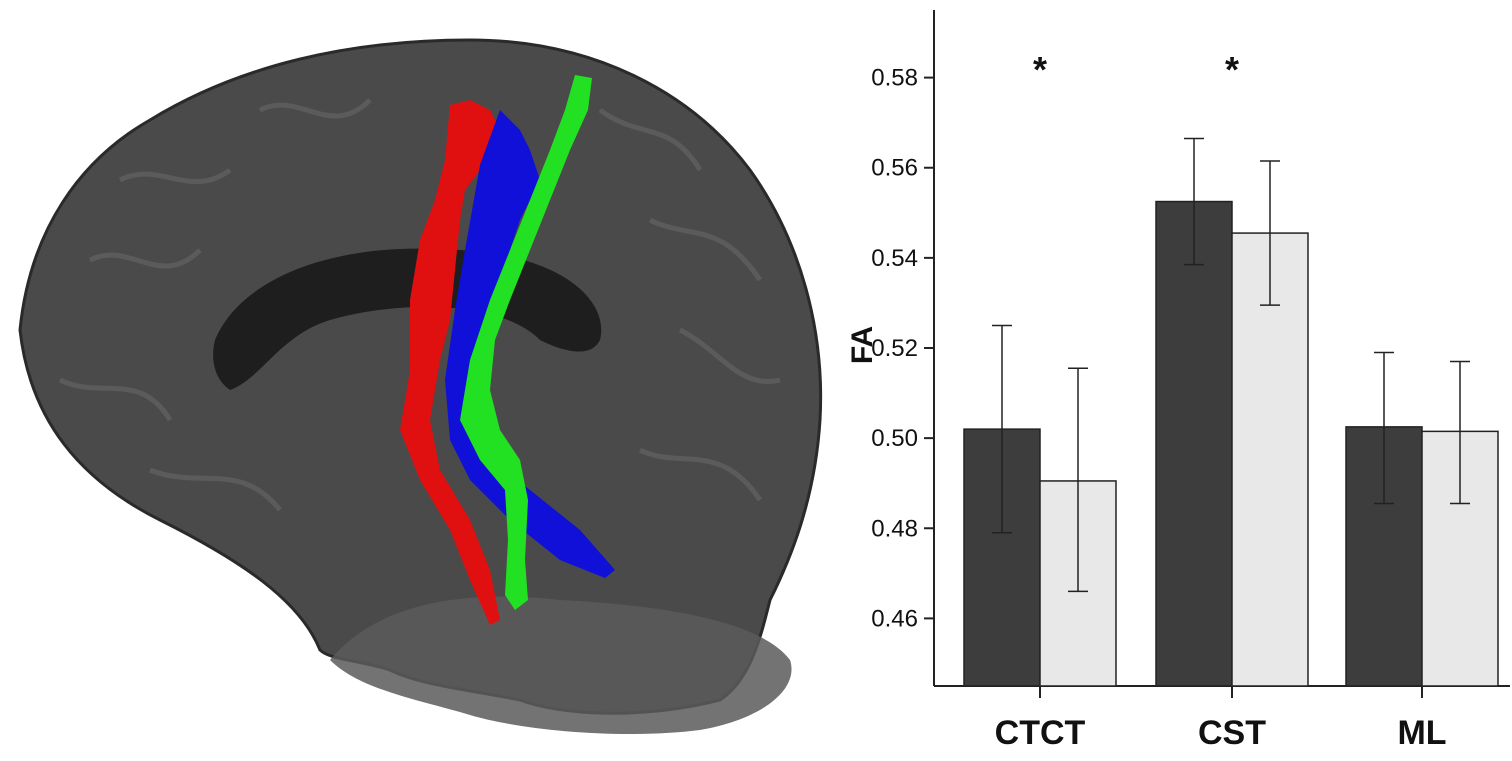 This screenshot has width=1512, height=761. I want to click on y-tick-label: 0.56, so click(894, 168).